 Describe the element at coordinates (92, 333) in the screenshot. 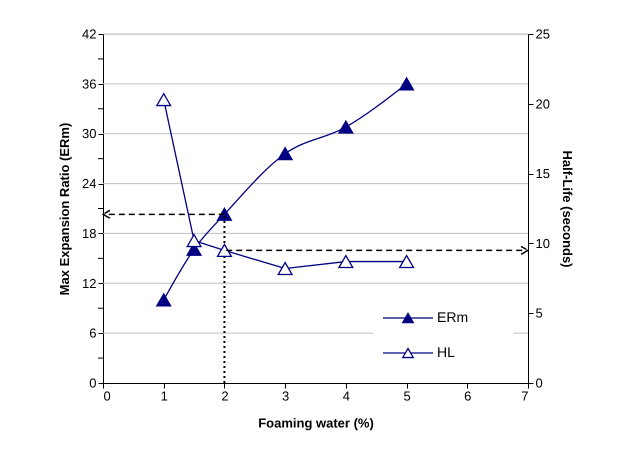

I see `y-tick-label: 6` at that location.